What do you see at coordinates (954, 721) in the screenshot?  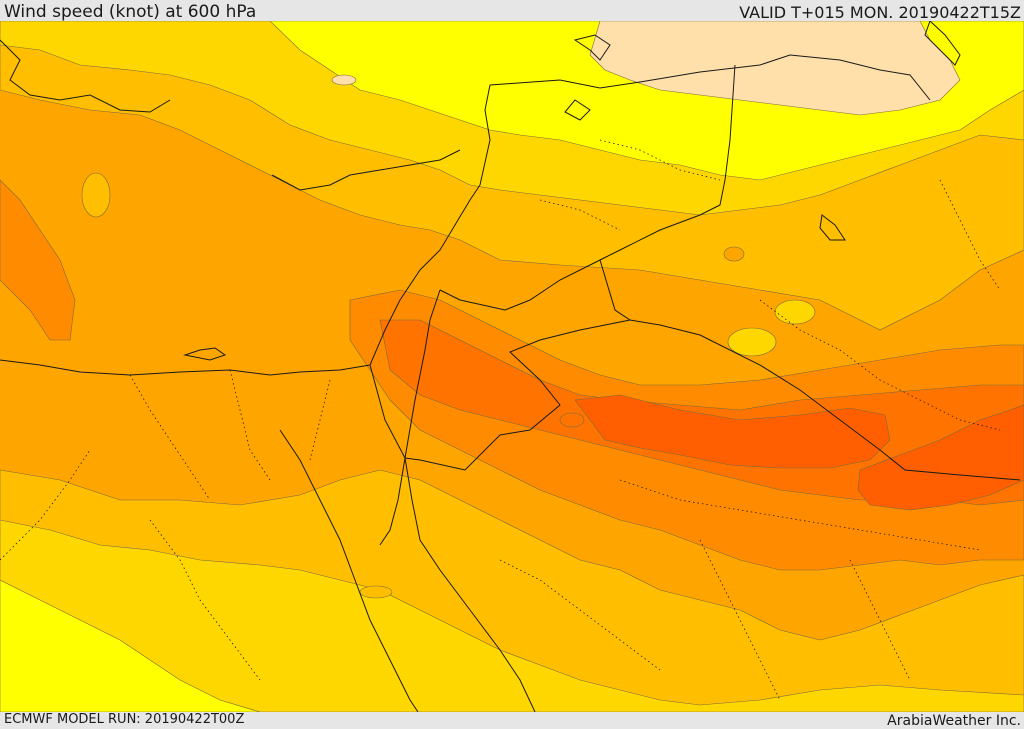 I see `credit-label: ArabiaWeather Inc.` at bounding box center [954, 721].